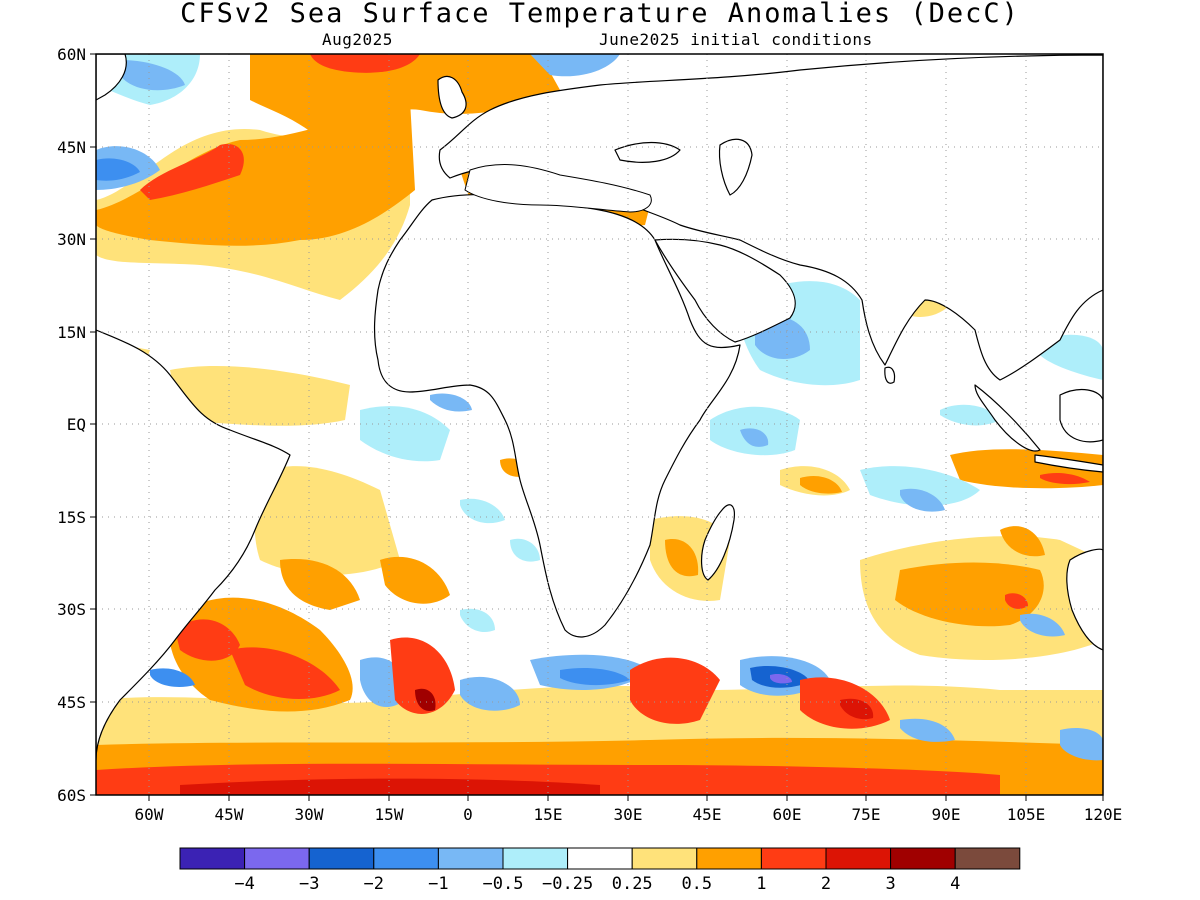 Image resolution: width=1200 pixels, height=900 pixels. I want to click on island-sri-lanka, so click(890, 375).